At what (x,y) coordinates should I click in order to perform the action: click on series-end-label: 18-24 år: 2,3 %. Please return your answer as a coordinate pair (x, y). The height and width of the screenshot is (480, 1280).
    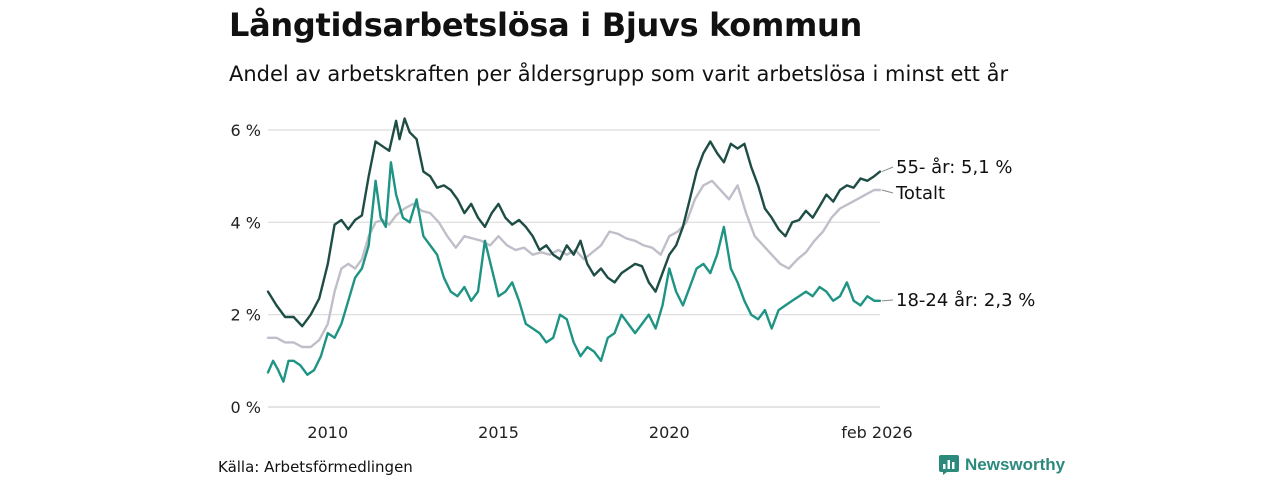
    Looking at the image, I should click on (965, 300).